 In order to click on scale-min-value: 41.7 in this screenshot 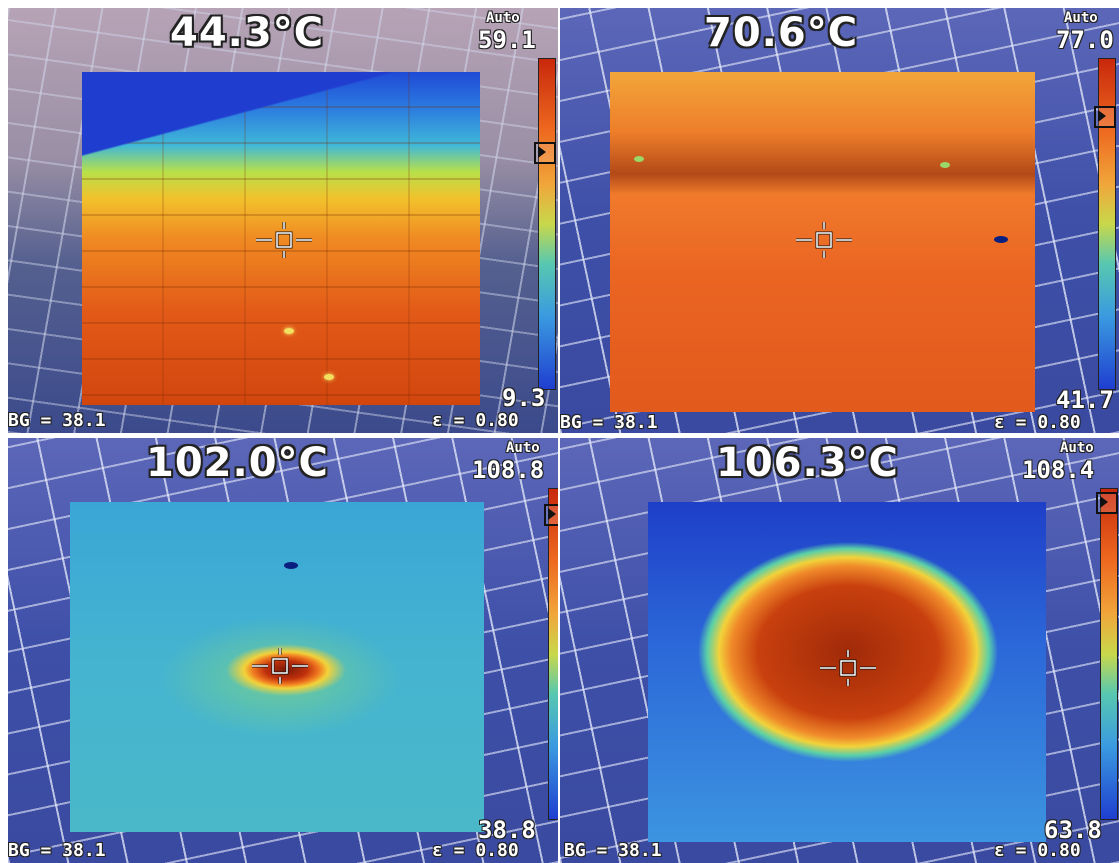, I will do `click(1085, 400)`.